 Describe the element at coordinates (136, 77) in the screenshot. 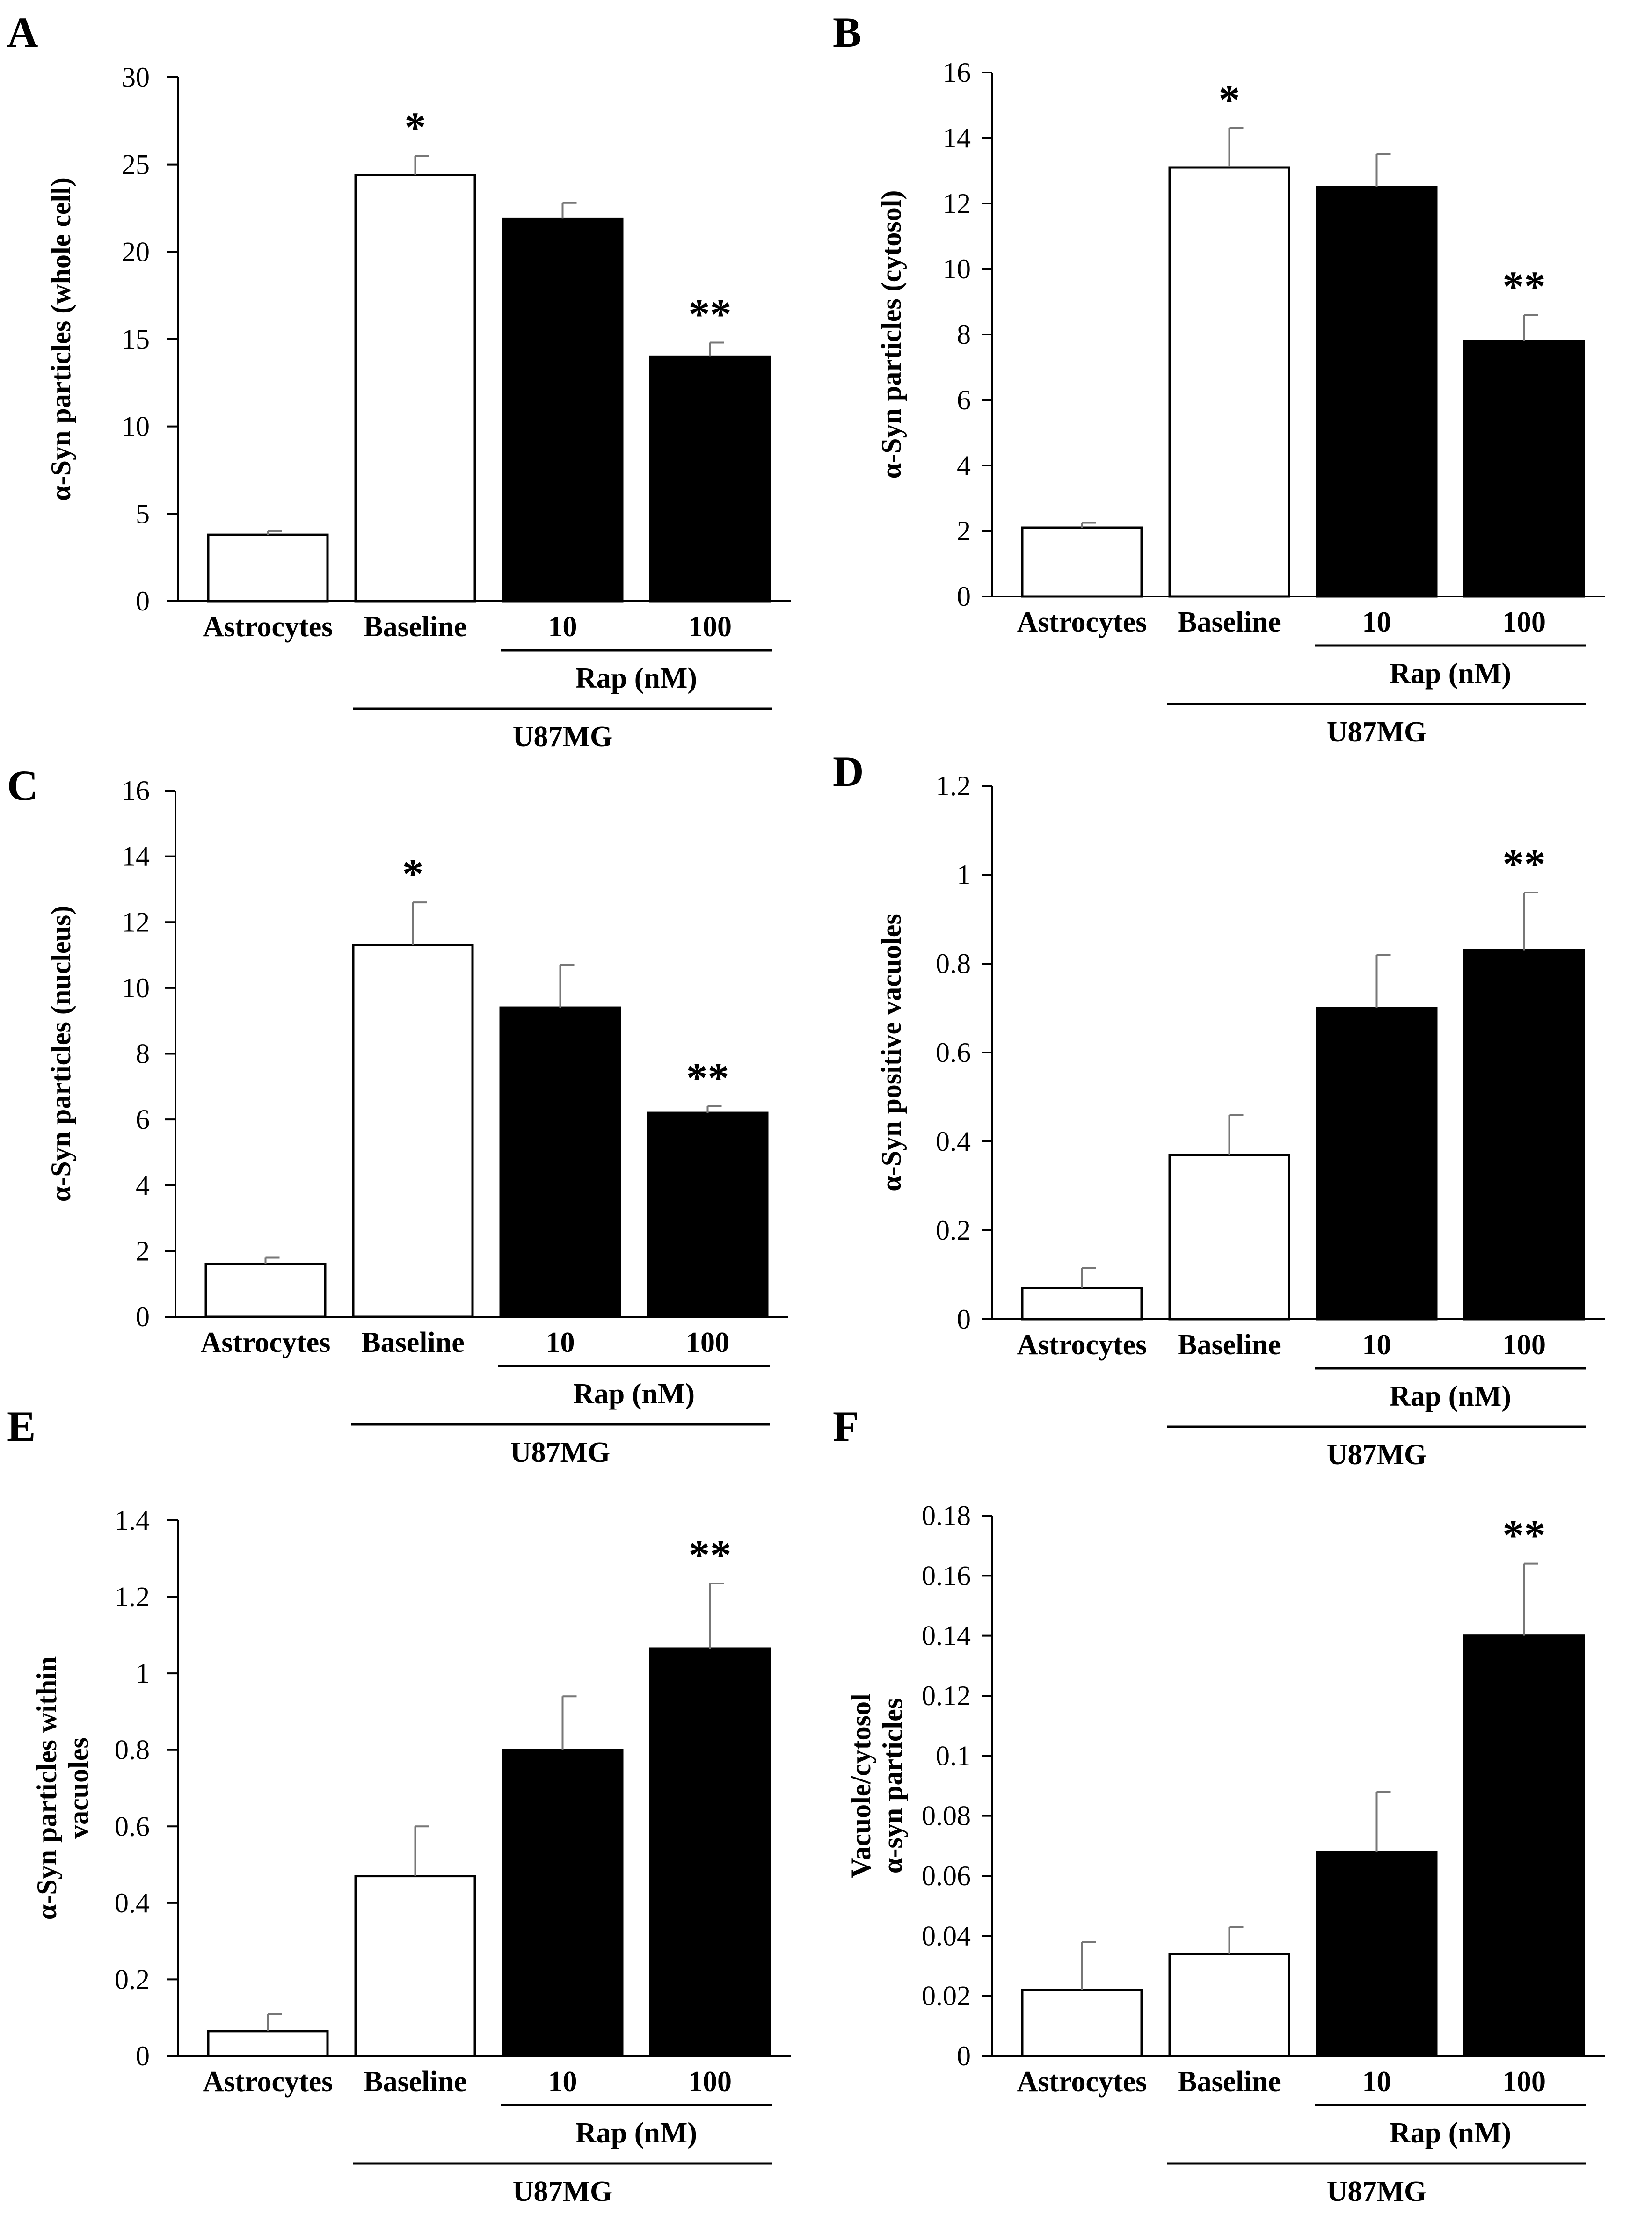

I see `y-tick-label: 30` at that location.